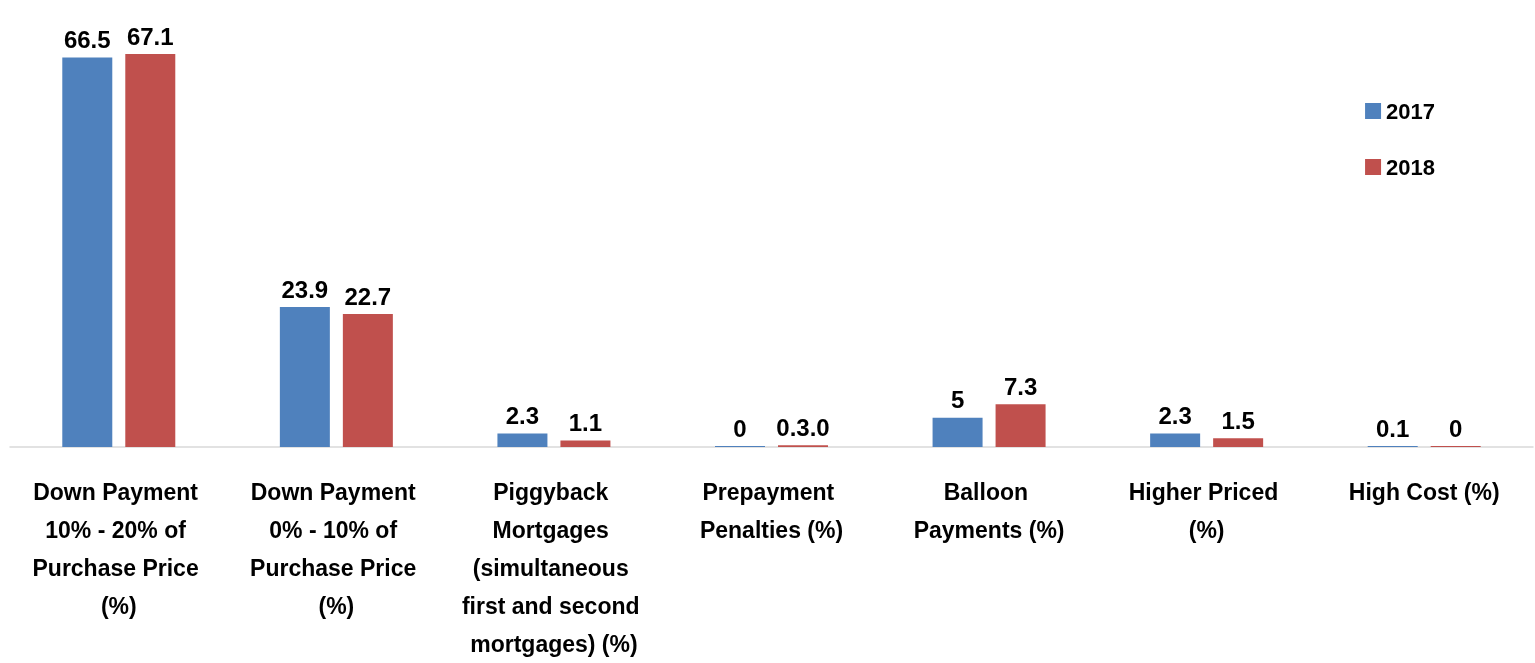 The height and width of the screenshot is (663, 1535). What do you see at coordinates (368, 296) in the screenshot?
I see `data-label: 22.7` at bounding box center [368, 296].